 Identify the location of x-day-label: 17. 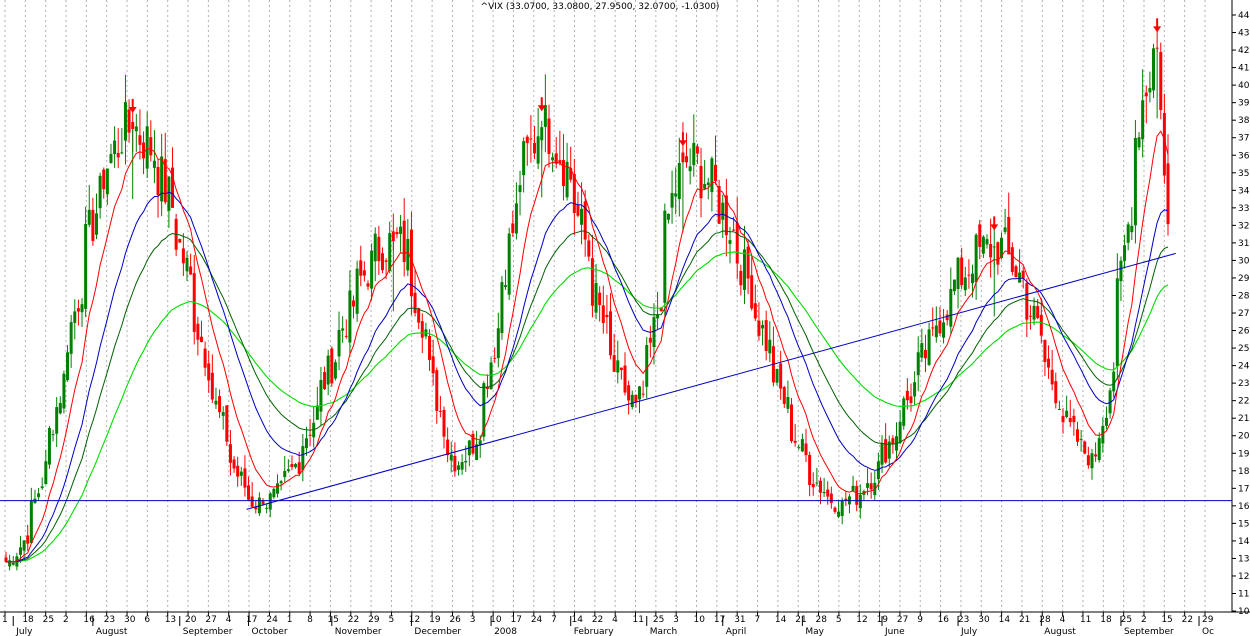
(719, 620).